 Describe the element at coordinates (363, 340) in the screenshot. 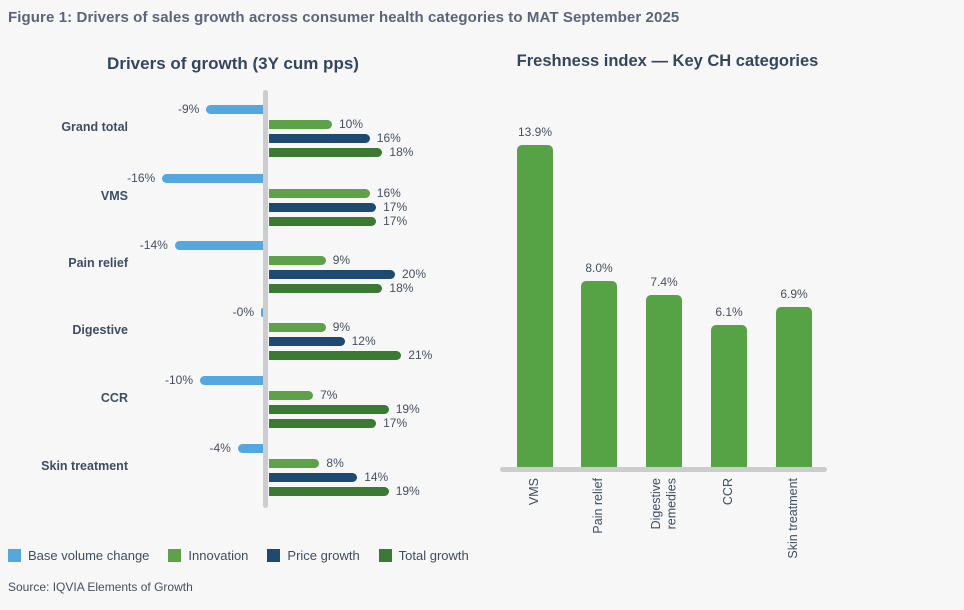

I see `bar-value-label: 12%` at that location.